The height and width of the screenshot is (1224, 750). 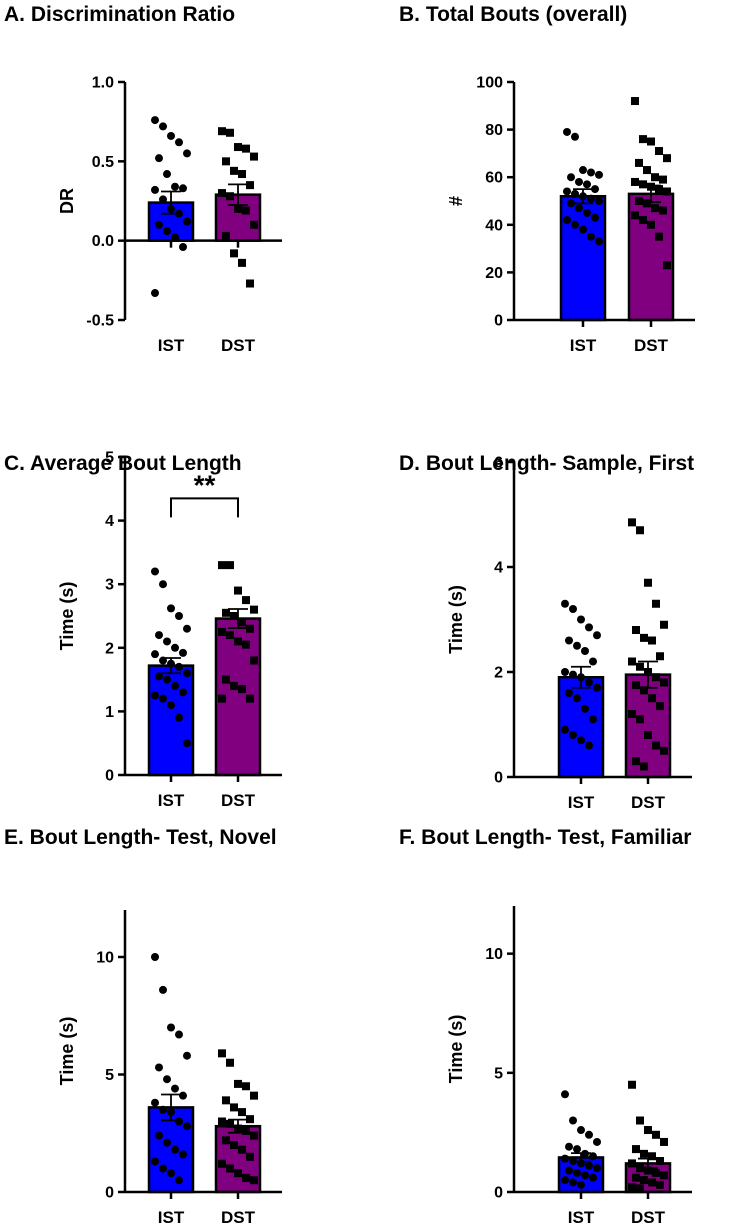 I want to click on significance-bracket, so click(x=204, y=507).